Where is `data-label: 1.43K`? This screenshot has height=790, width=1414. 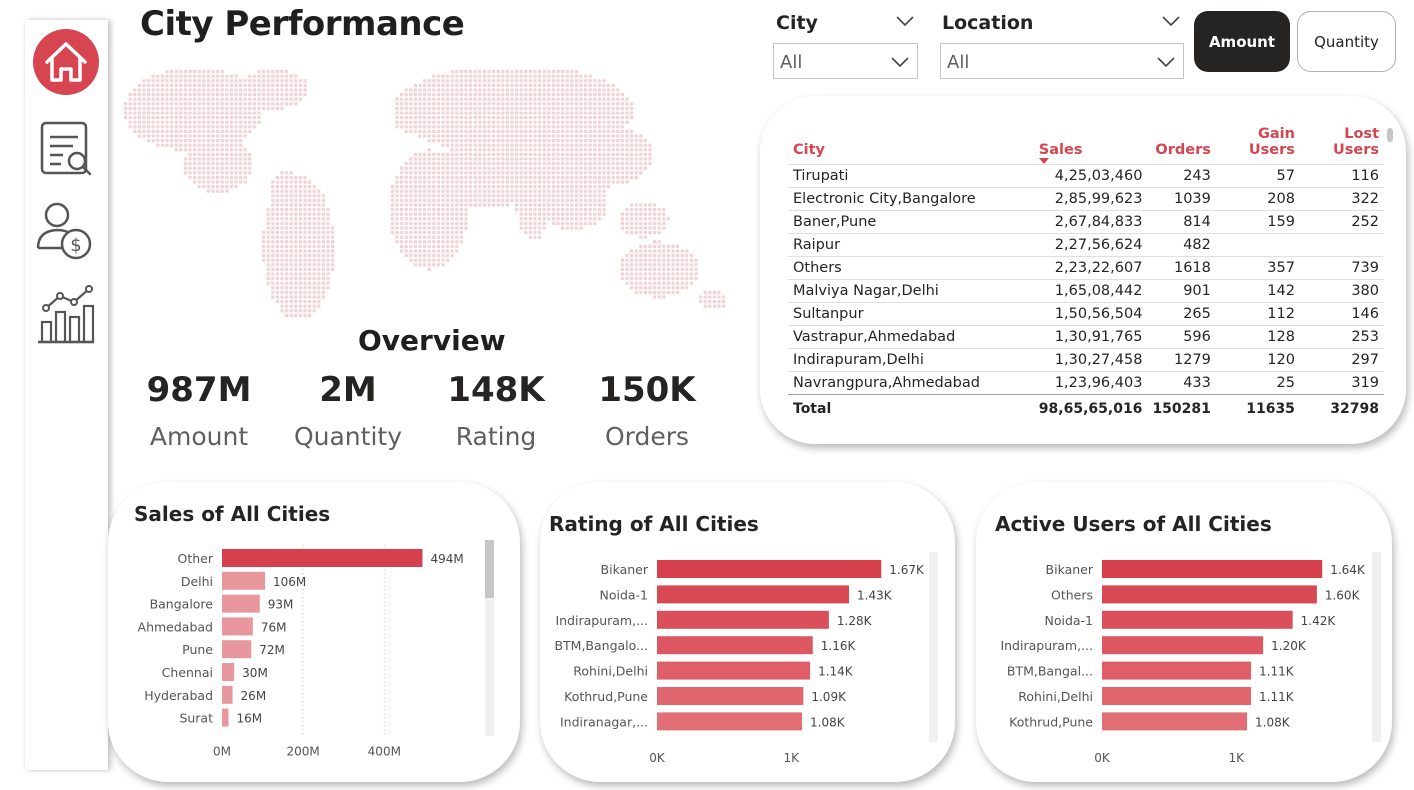
data-label: 1.43K is located at coordinates (875, 595).